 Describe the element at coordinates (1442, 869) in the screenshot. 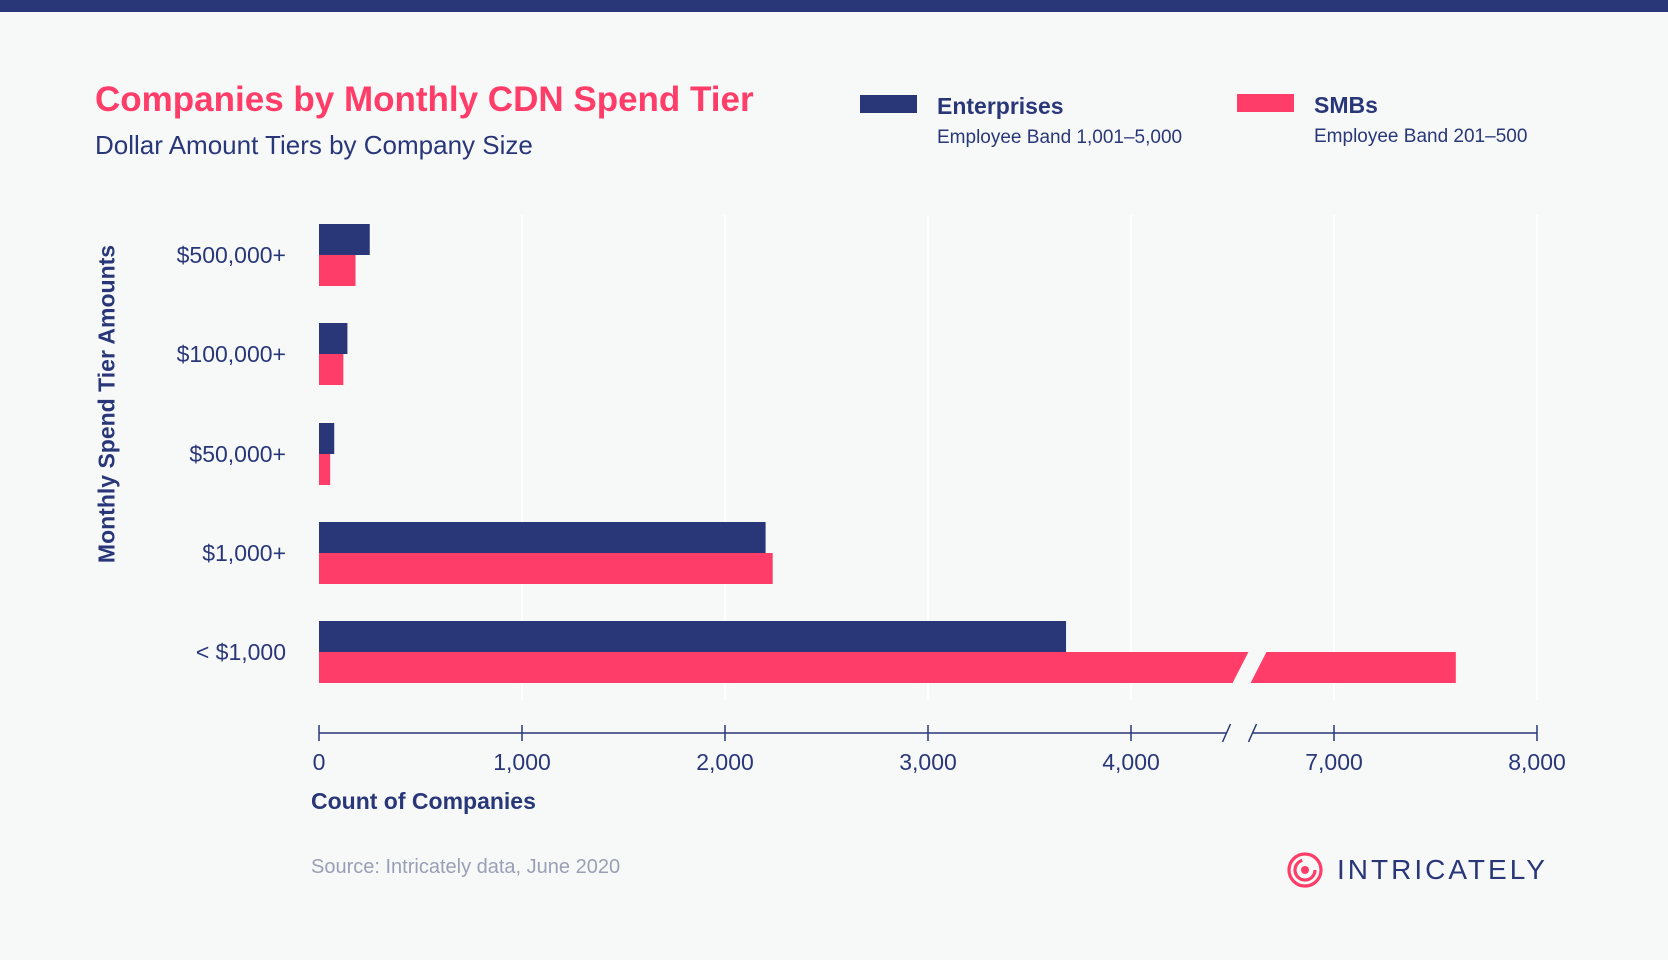

I see `brand-name: INTRICATELY` at that location.